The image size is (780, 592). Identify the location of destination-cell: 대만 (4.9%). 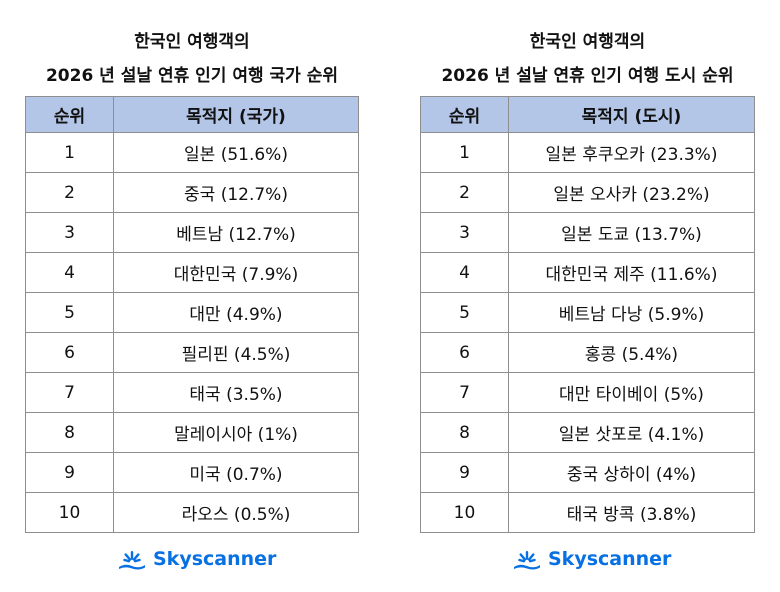
(236, 312).